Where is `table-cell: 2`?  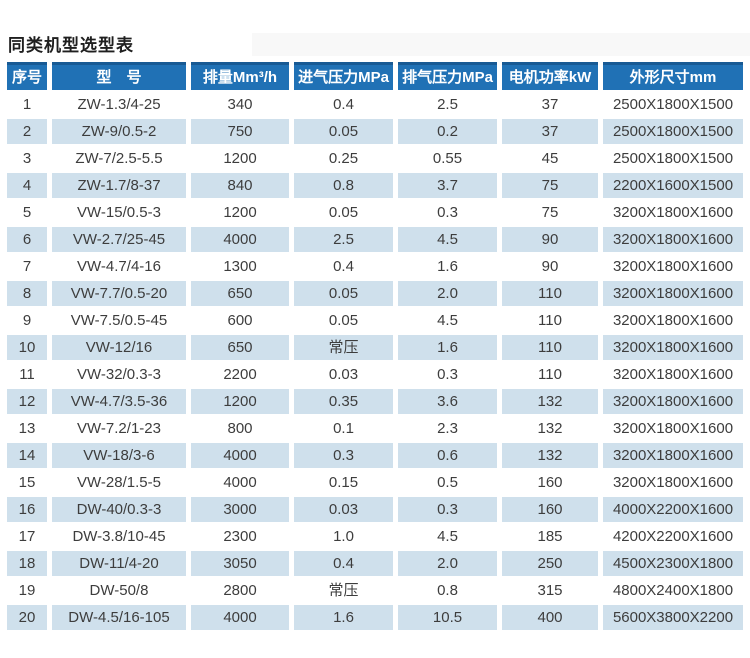
table-cell: 2 is located at coordinates (27, 131).